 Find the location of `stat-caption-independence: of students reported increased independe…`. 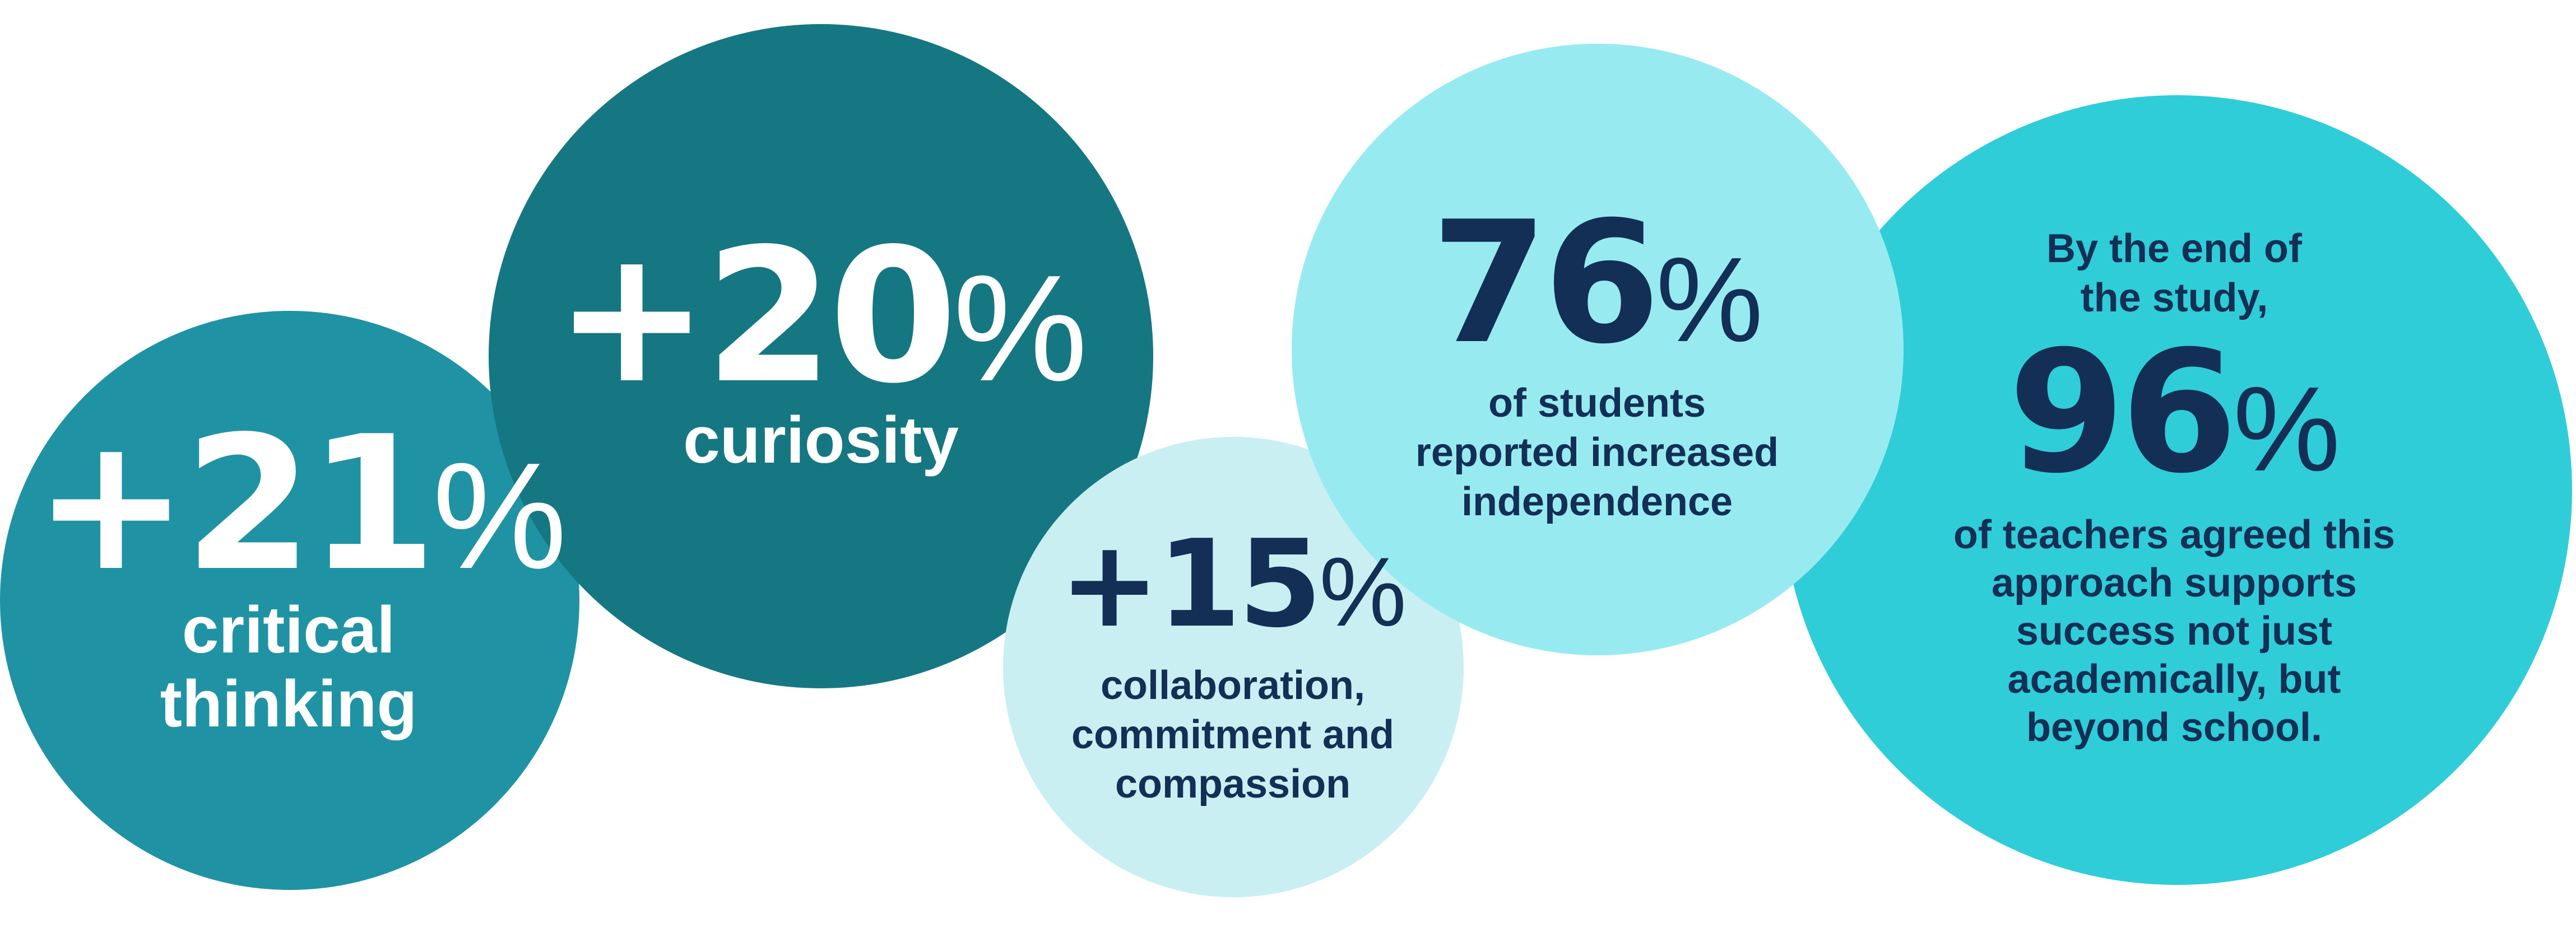

stat-caption-independence: of students reported increased independe… is located at coordinates (1597, 452).